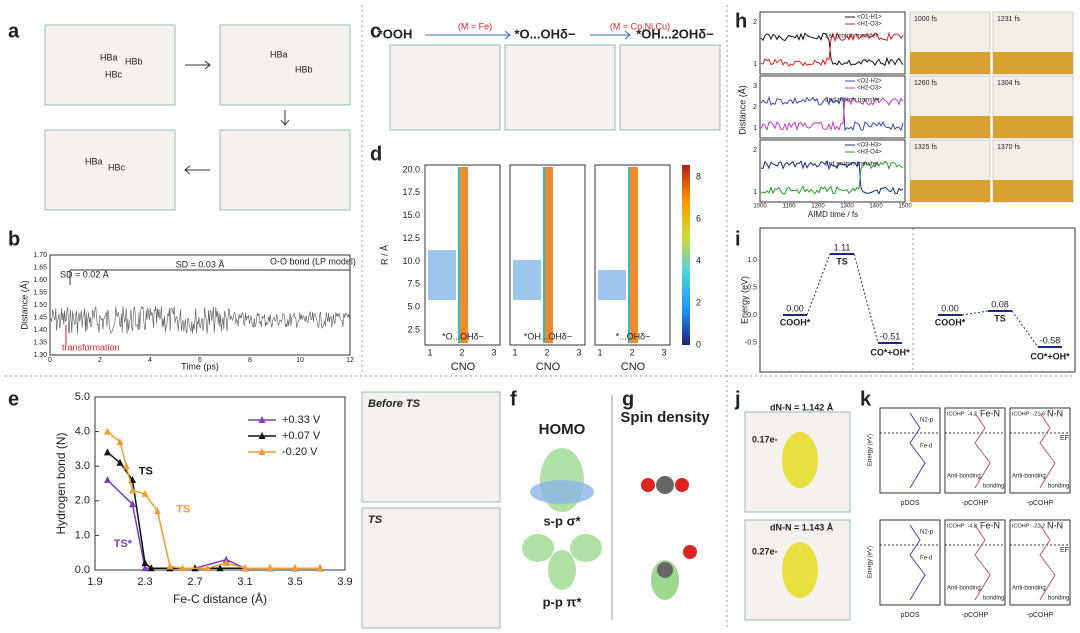 This screenshot has width=1080, height=633. What do you see at coordinates (220, 598) in the screenshot?
I see `axis-label: Fe-C distance (Å)` at bounding box center [220, 598].